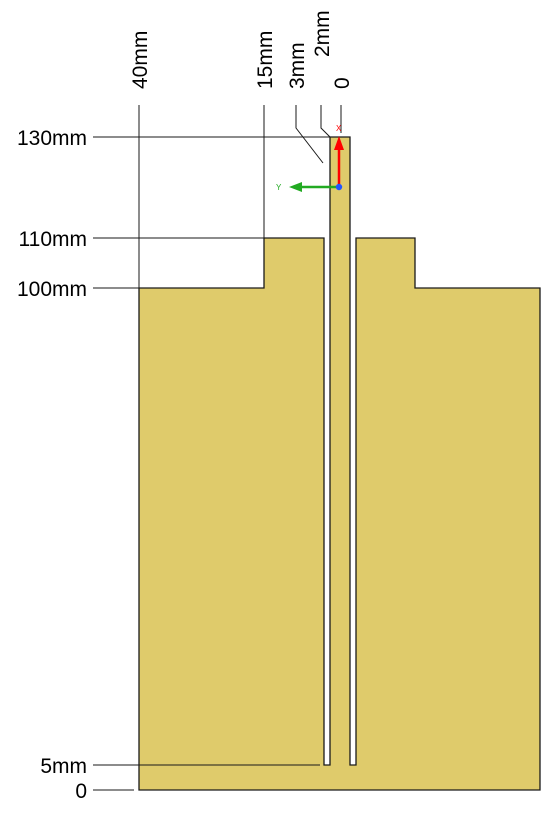 Image resolution: width=550 pixels, height=825 pixels. Describe the element at coordinates (295, 187) in the screenshot. I see `y-axis-arrowhead` at that location.